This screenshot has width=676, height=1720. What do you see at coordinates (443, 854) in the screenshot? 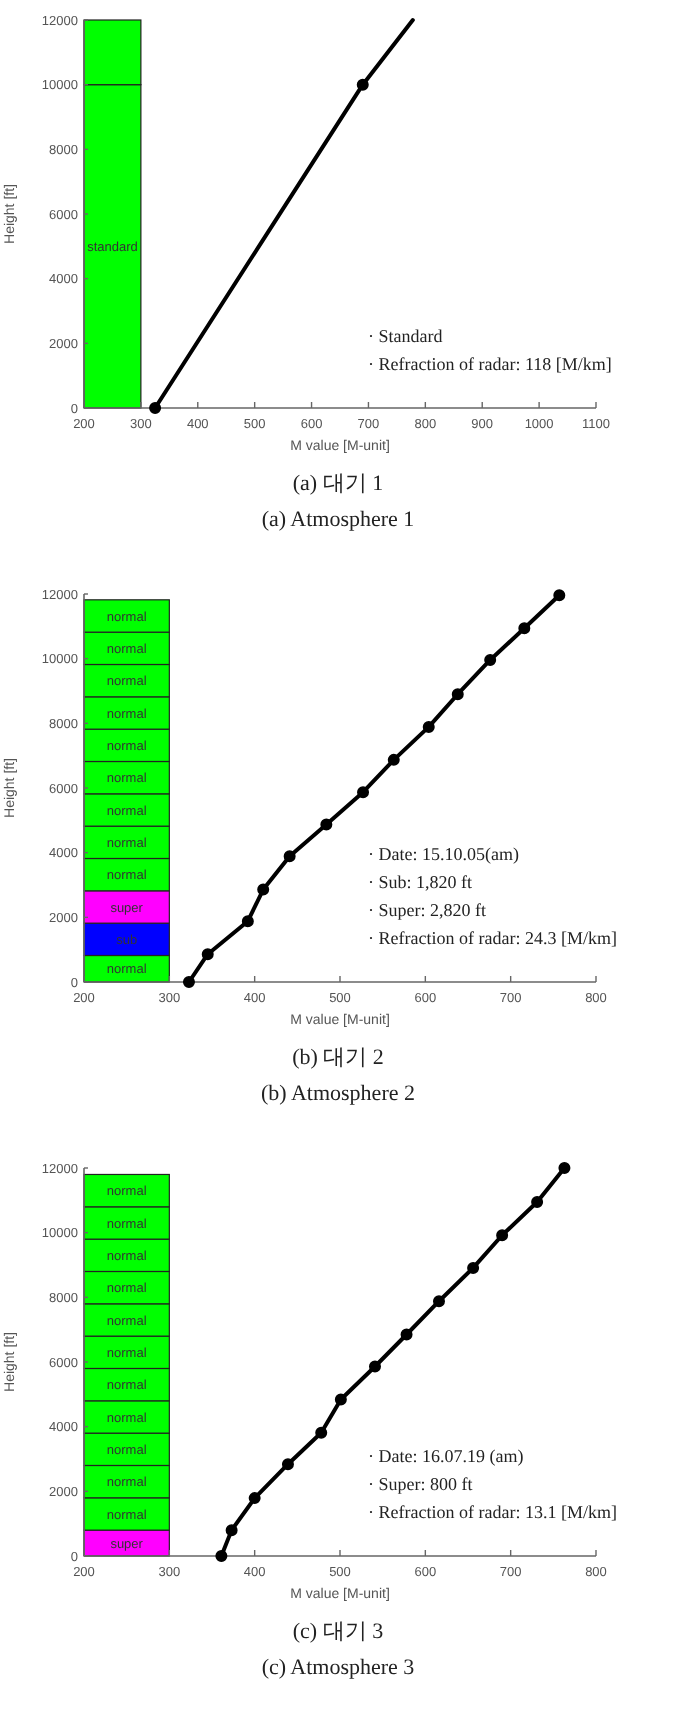
I see `annotation: · Date: 15.10.05(am)` at bounding box center [443, 854].